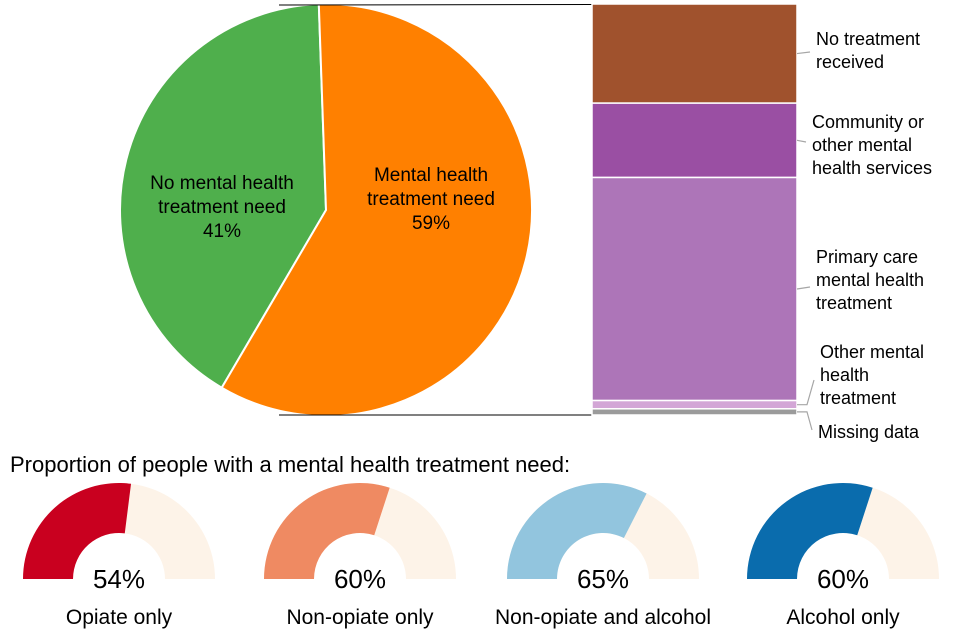 Image resolution: width=960 pixels, height=640 pixels. What do you see at coordinates (872, 375) in the screenshot?
I see `bar-segment-label: Other mental health treatment` at bounding box center [872, 375].